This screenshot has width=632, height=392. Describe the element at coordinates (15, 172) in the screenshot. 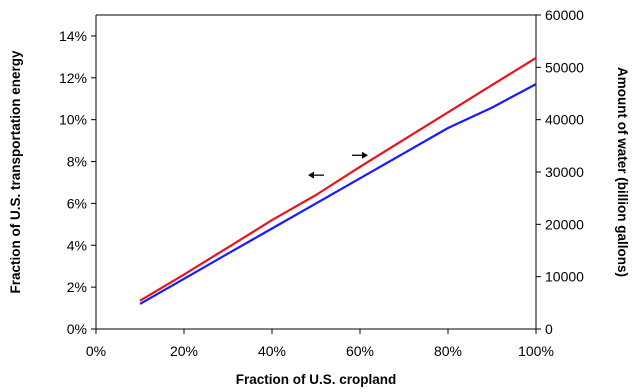

I see `left-y-axis-title: Fraction of U.S. transportation energy` at that location.